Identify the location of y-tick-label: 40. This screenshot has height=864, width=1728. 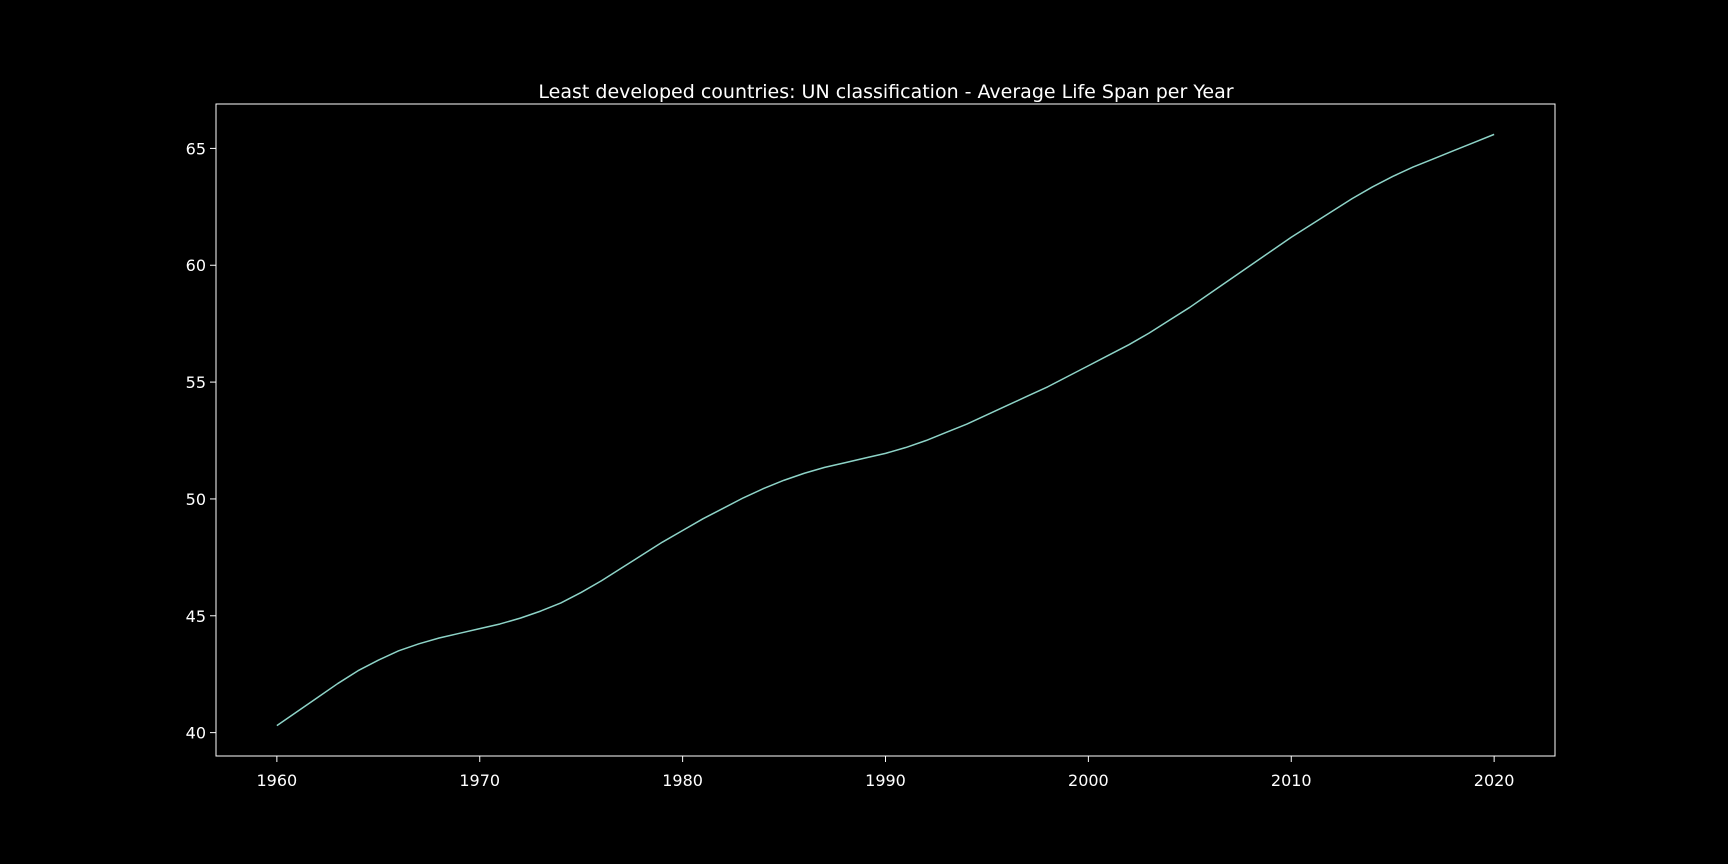
(196, 733).